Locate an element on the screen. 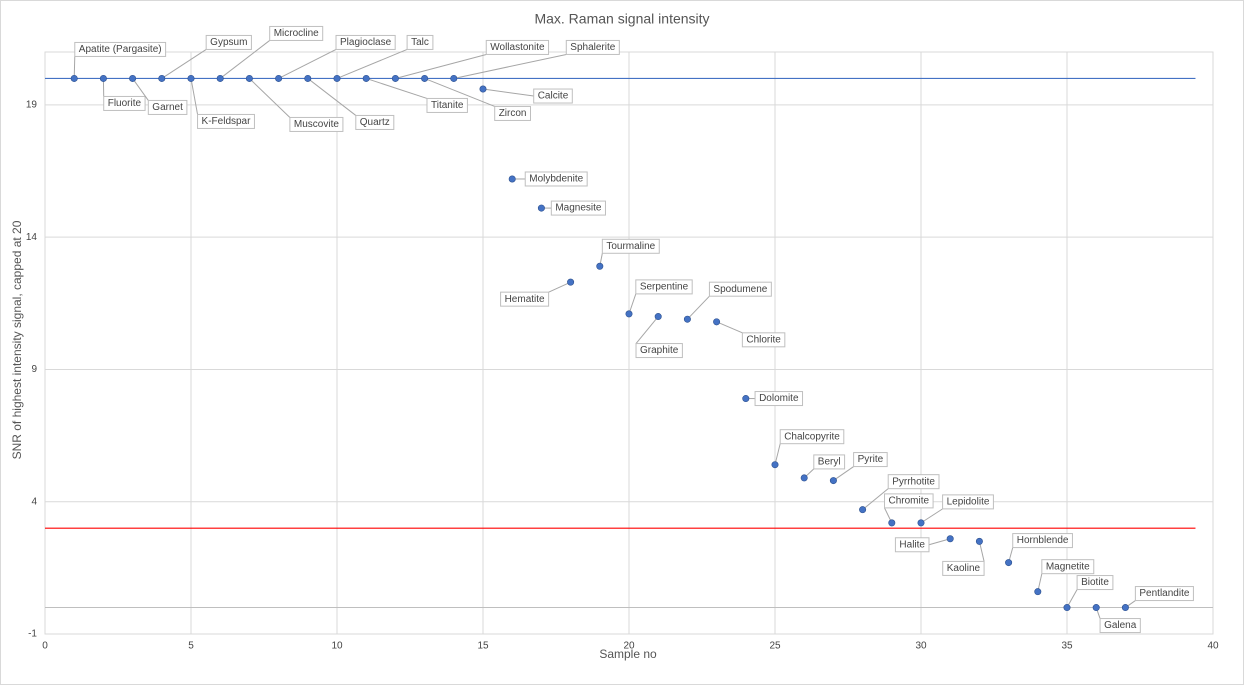 This screenshot has width=1244, height=685. data-label-text: Magnesite is located at coordinates (578, 208).